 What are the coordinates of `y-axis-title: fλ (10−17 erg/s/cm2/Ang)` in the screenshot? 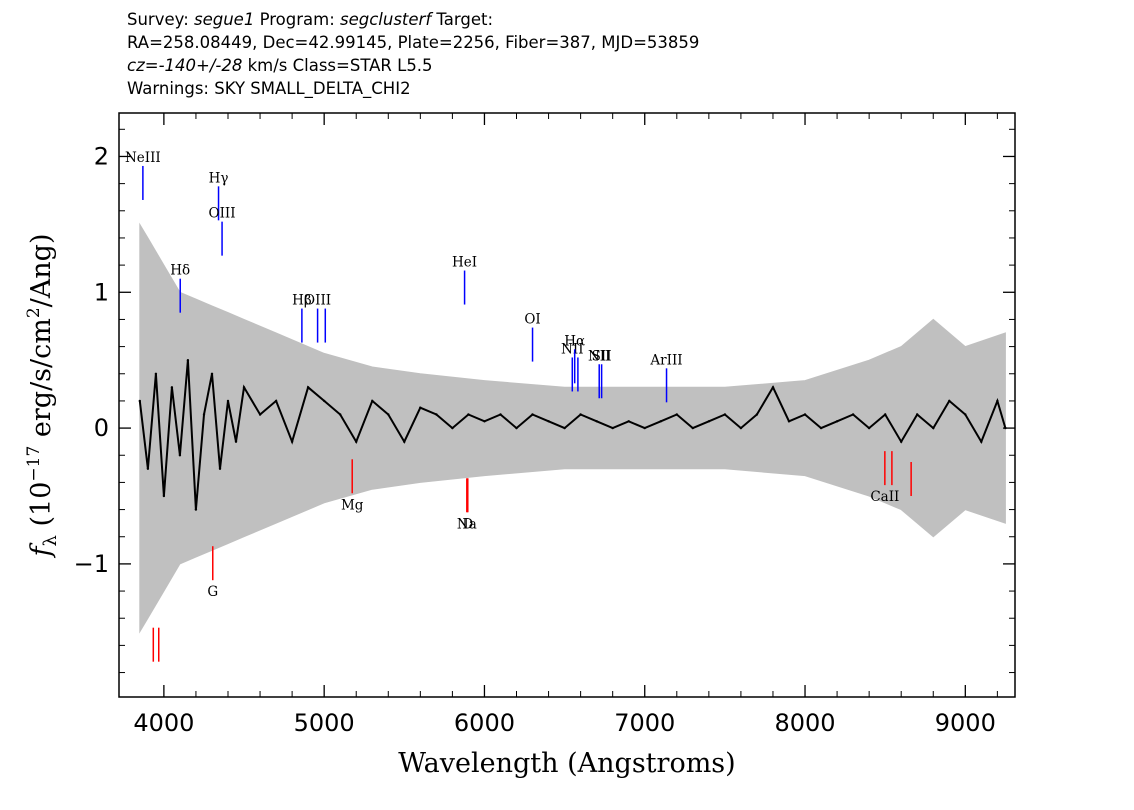 It's located at (42, 396).